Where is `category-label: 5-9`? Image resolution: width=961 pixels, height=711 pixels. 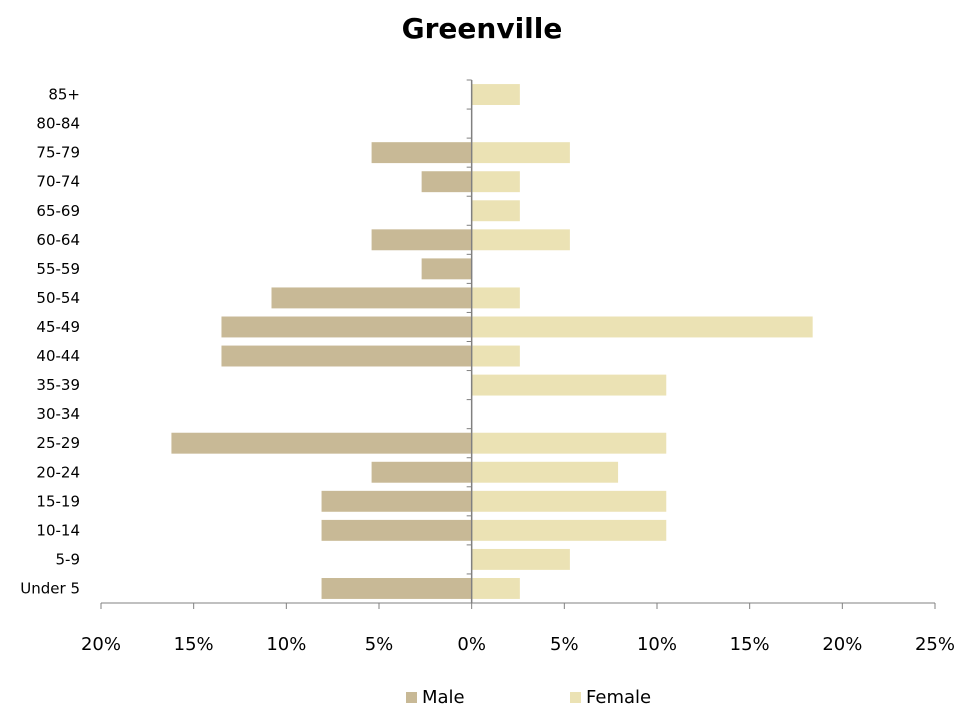 category-label: 5-9 is located at coordinates (68, 559).